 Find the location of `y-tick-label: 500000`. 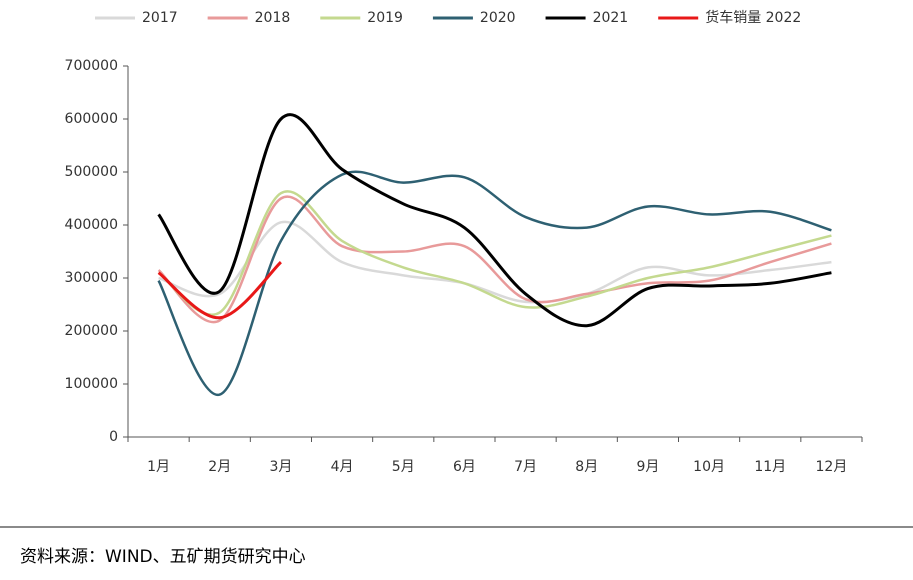

y-tick-label: 500000 is located at coordinates (91, 172).